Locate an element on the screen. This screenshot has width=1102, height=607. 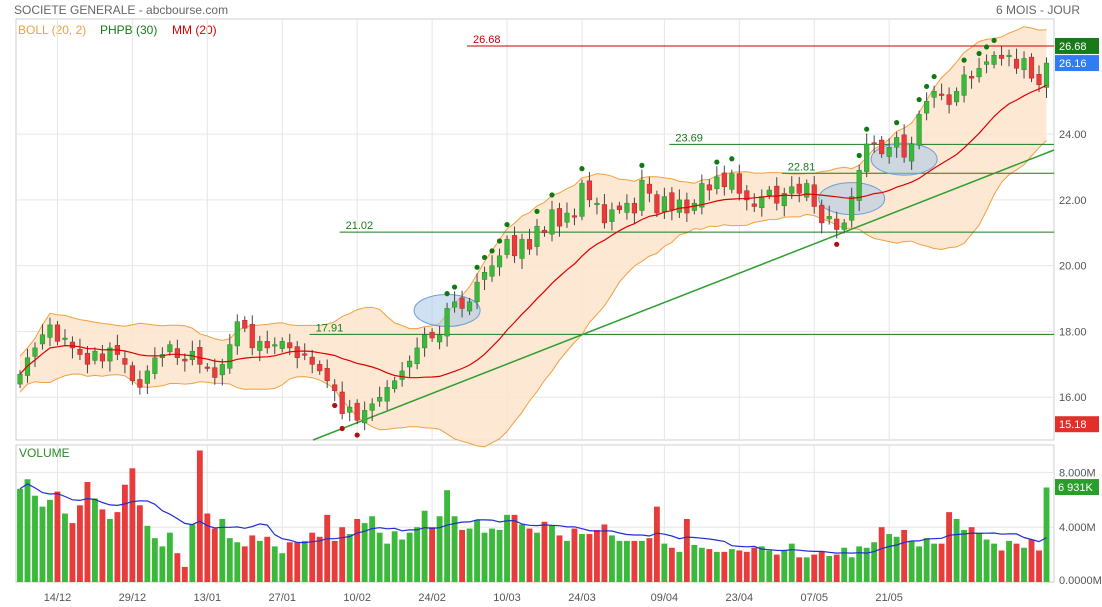
y-tick-label: 20.00 is located at coordinates (1073, 267).